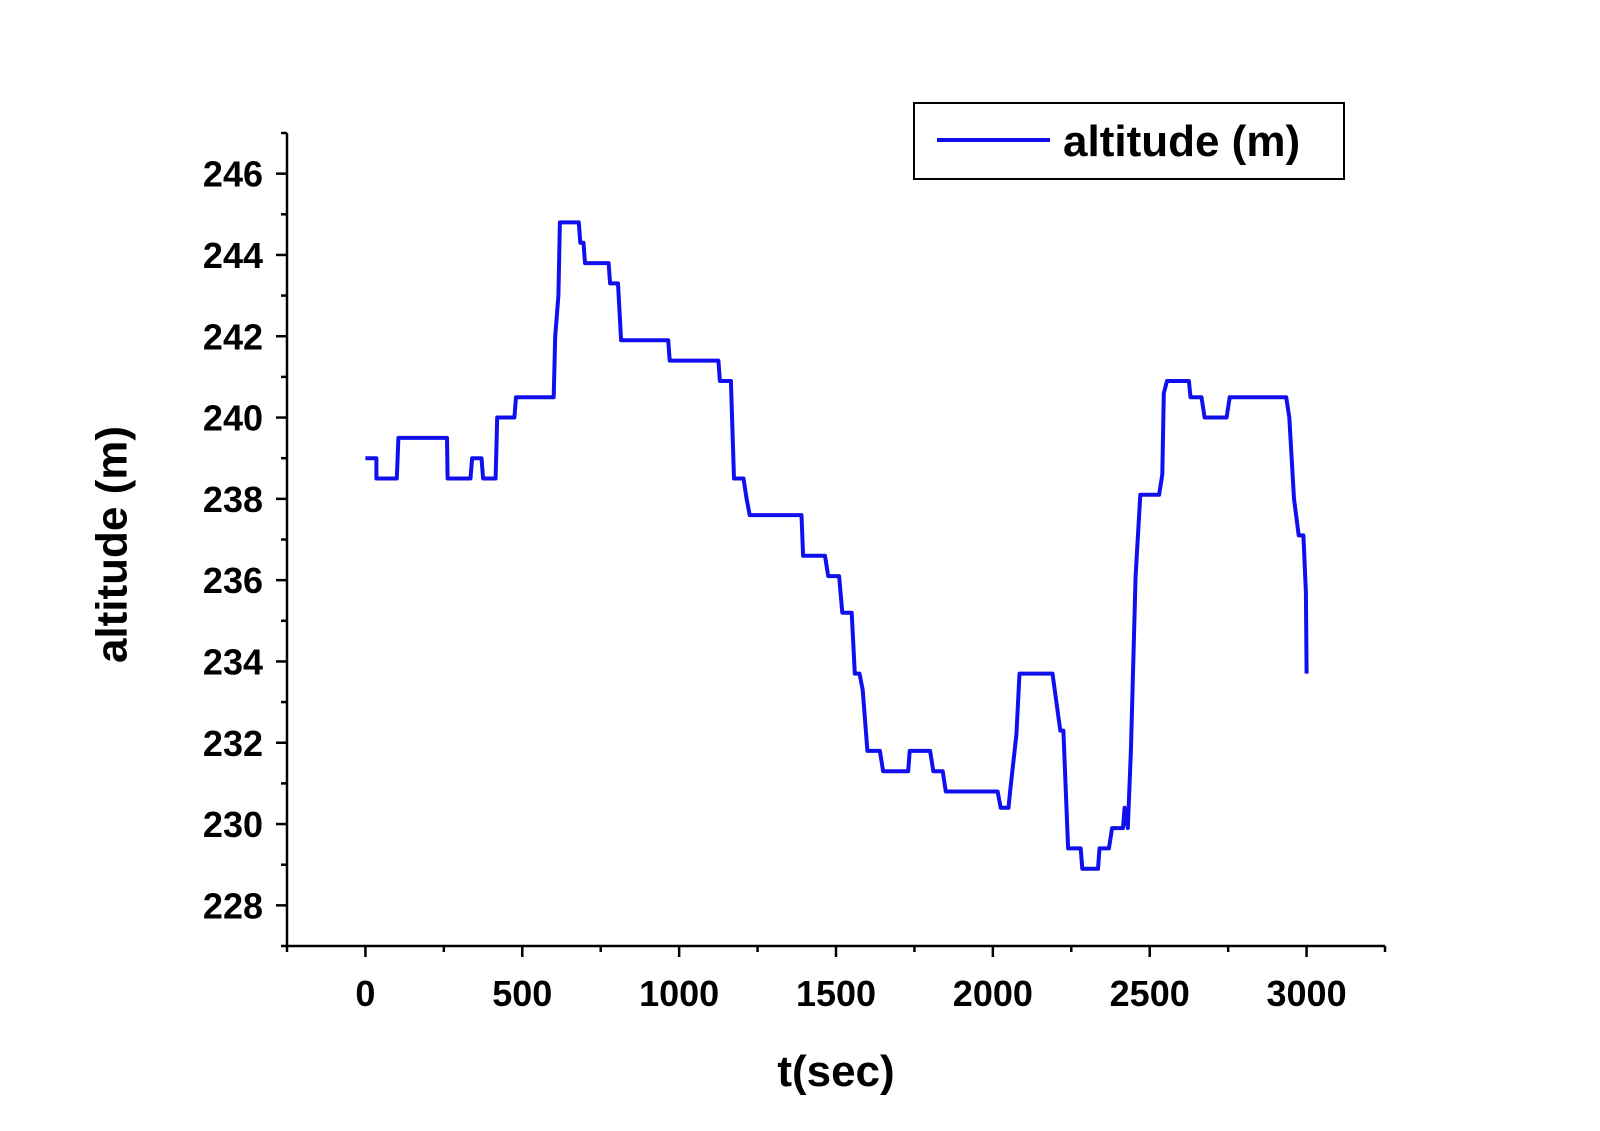 The image size is (1600, 1131). I want to click on x-tick-label: 3000, so click(1307, 993).